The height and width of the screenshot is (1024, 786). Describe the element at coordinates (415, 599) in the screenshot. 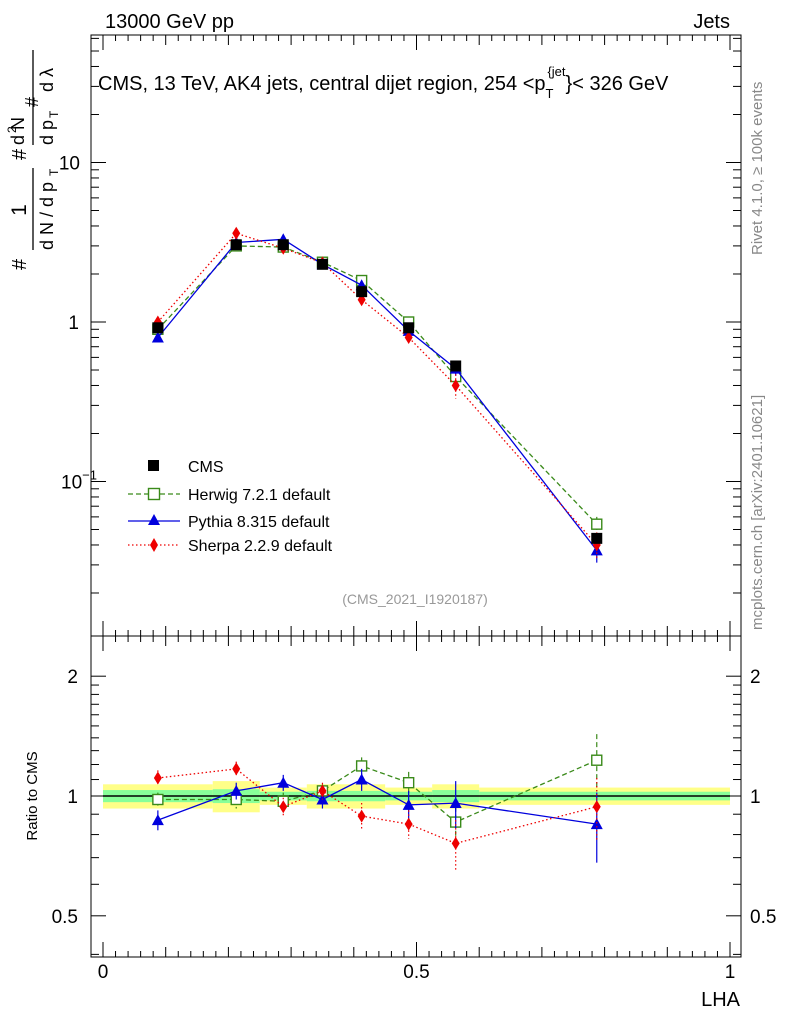

I see `analysis-id: (CMS_2021_I1920187)` at that location.